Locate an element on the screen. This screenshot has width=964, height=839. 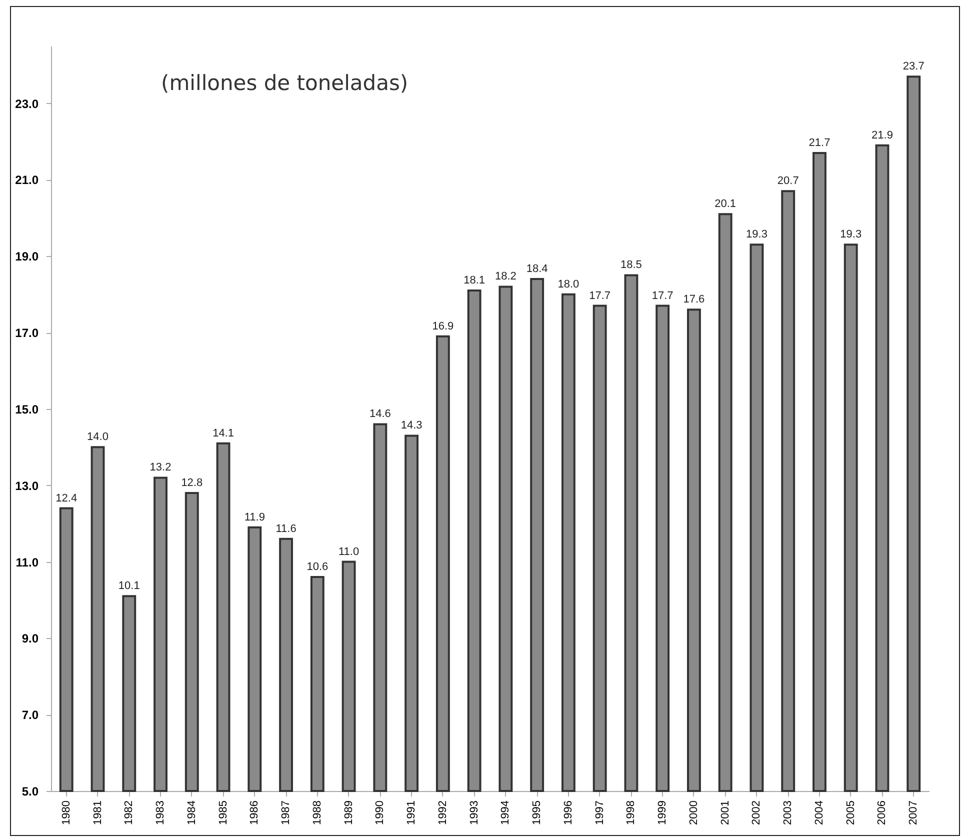
y-tick-label: 21.0 is located at coordinates (27, 180).